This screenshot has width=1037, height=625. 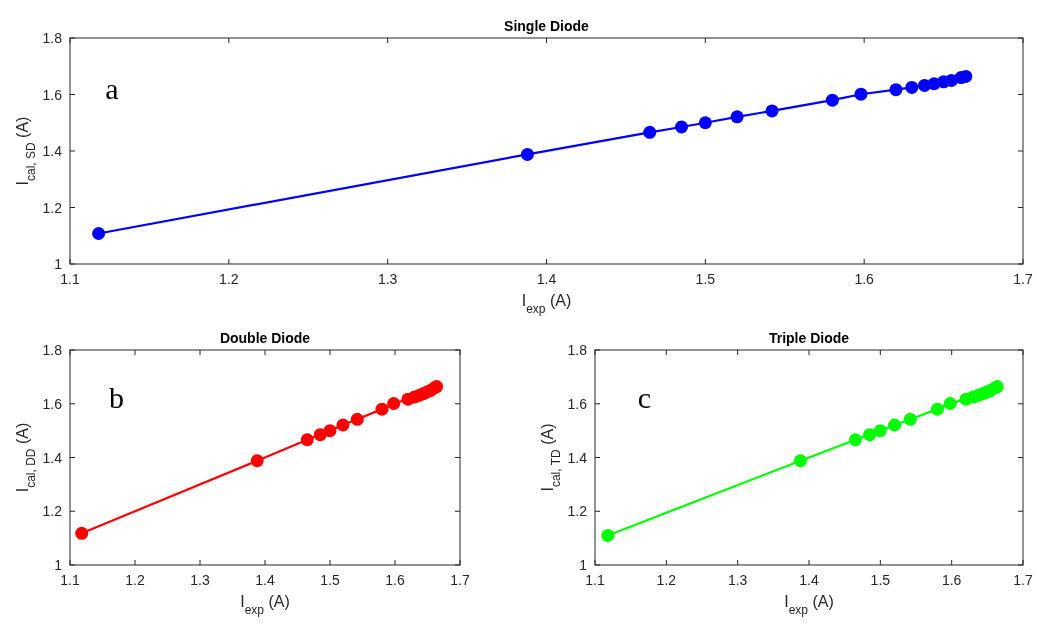 I want to click on annotation: b, so click(x=116, y=398).